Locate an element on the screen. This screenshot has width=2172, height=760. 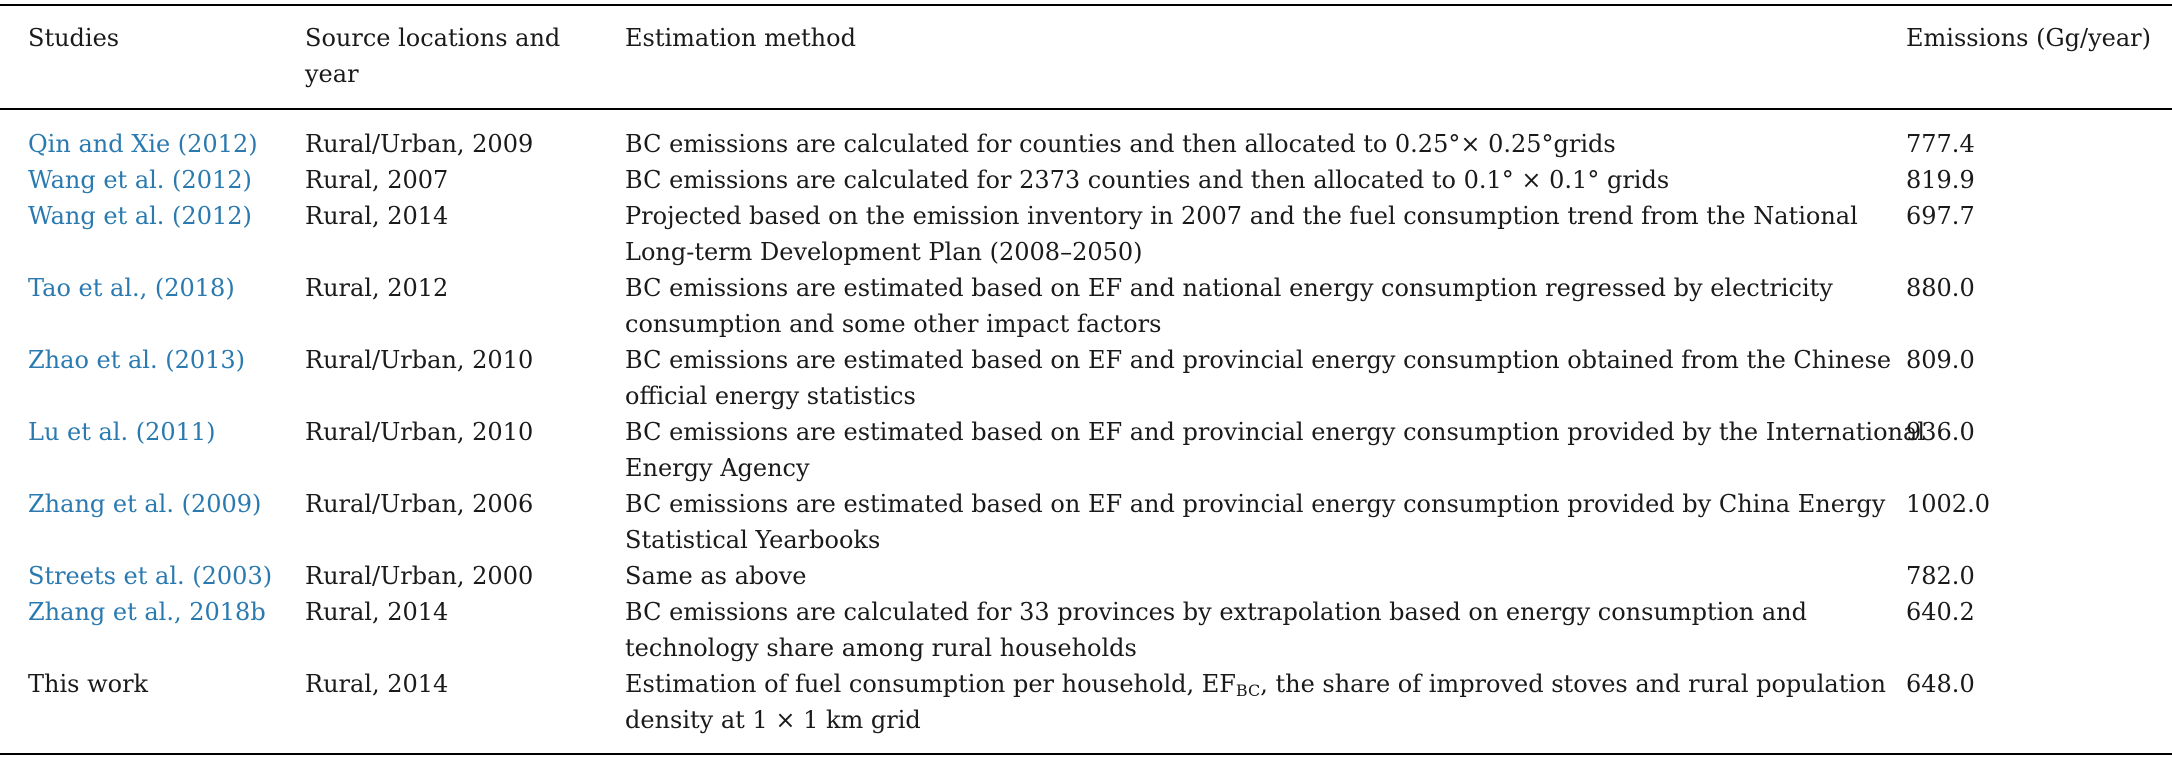
method-cell-continued: technology share among rural households is located at coordinates (881, 648).